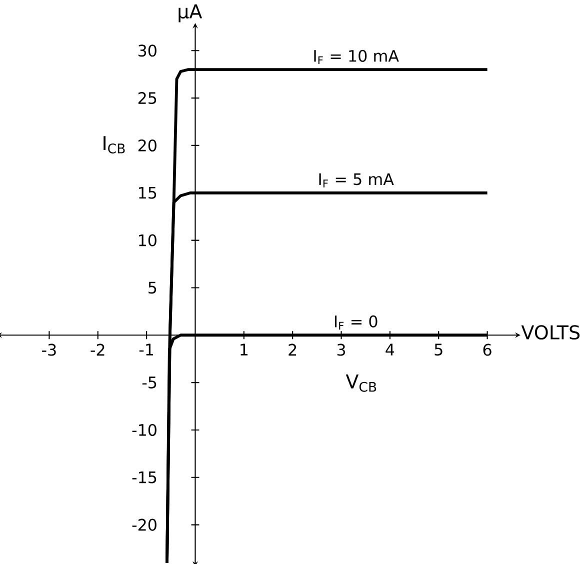  What do you see at coordinates (147, 98) in the screenshot?
I see `y-tick-label: 25` at bounding box center [147, 98].